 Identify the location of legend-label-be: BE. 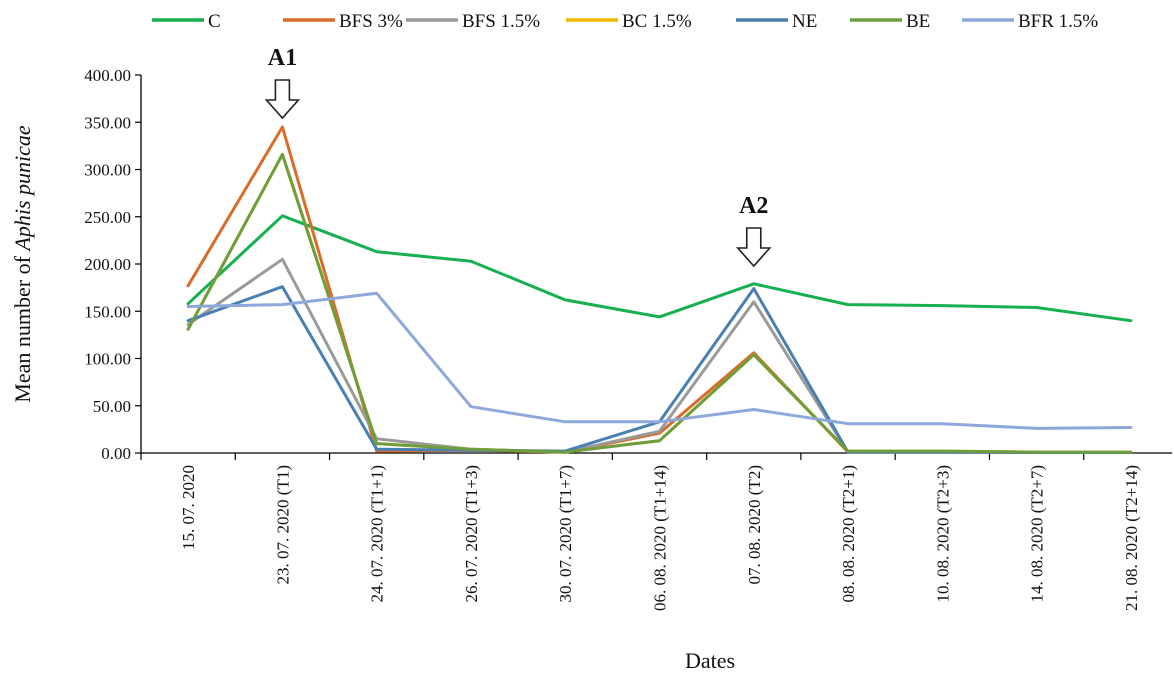
(918, 21).